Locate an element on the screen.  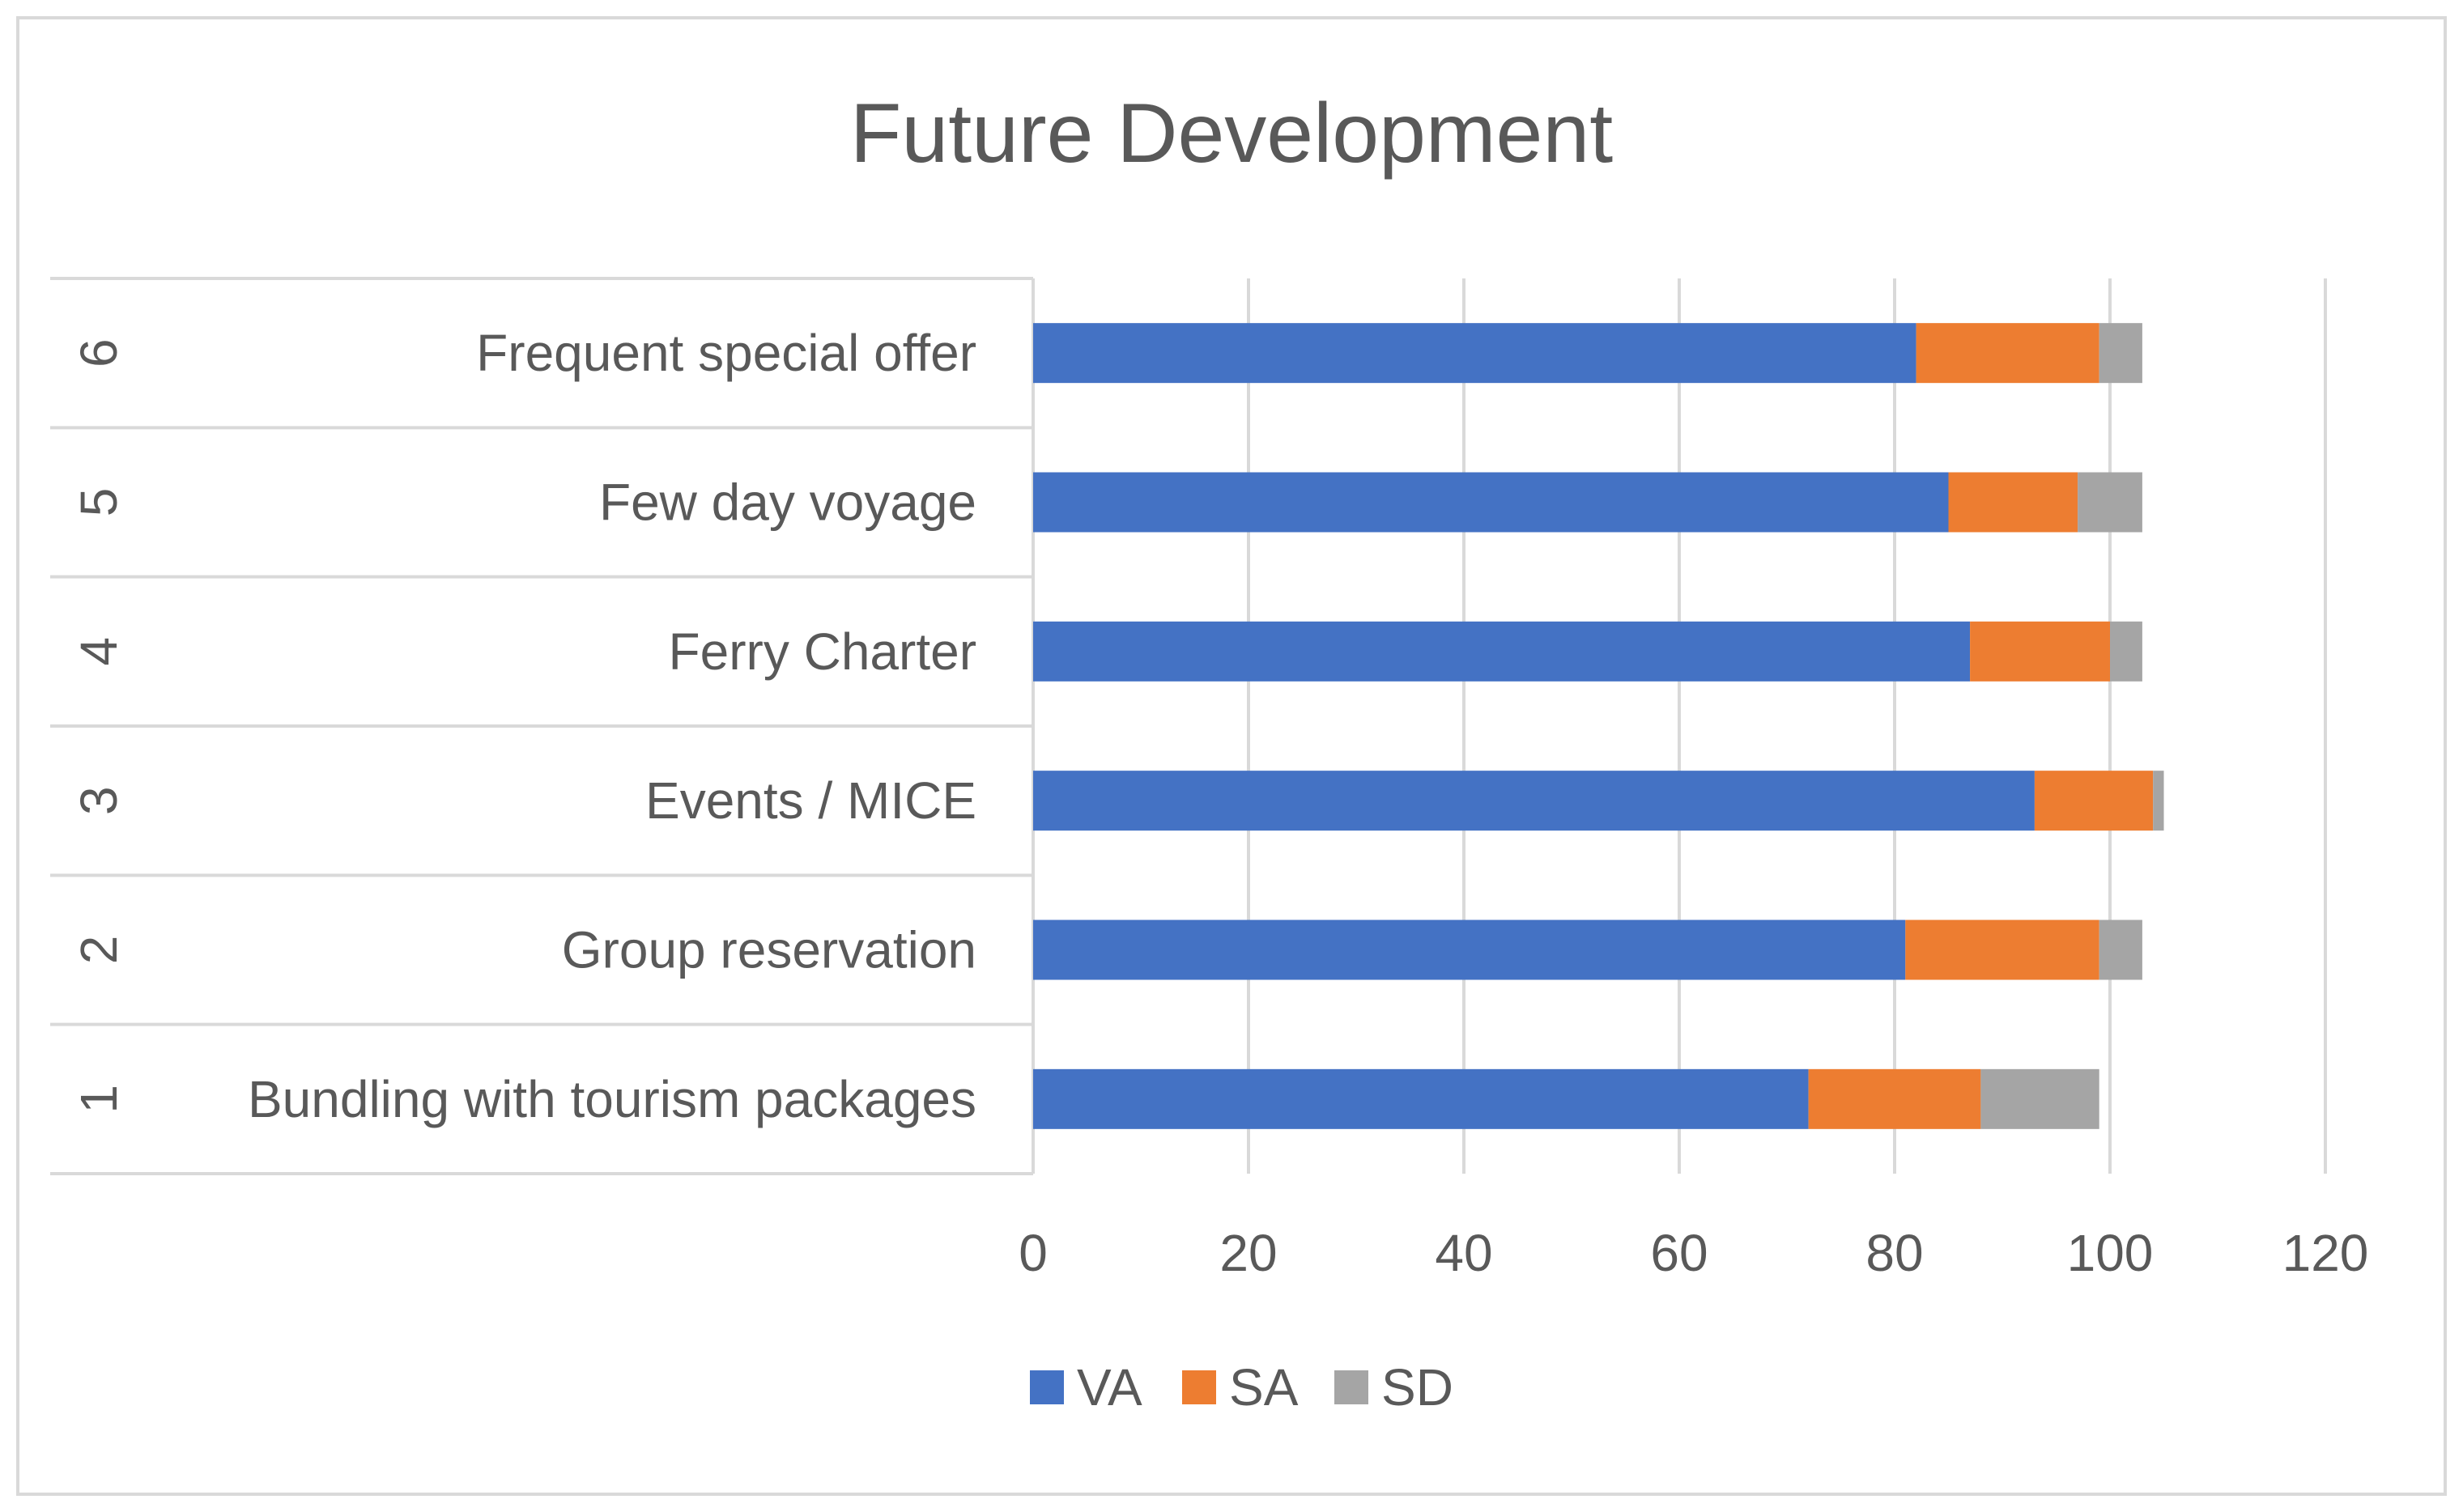
category-index: 6 is located at coordinates (99, 352).